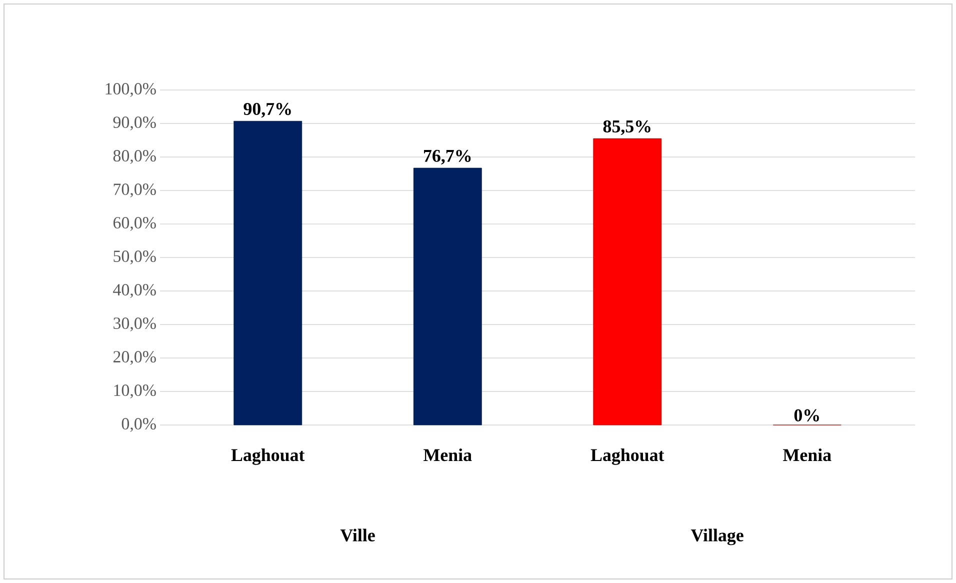 The width and height of the screenshot is (956, 583). What do you see at coordinates (134, 358) in the screenshot?
I see `y-tick-label: 20,0%` at bounding box center [134, 358].